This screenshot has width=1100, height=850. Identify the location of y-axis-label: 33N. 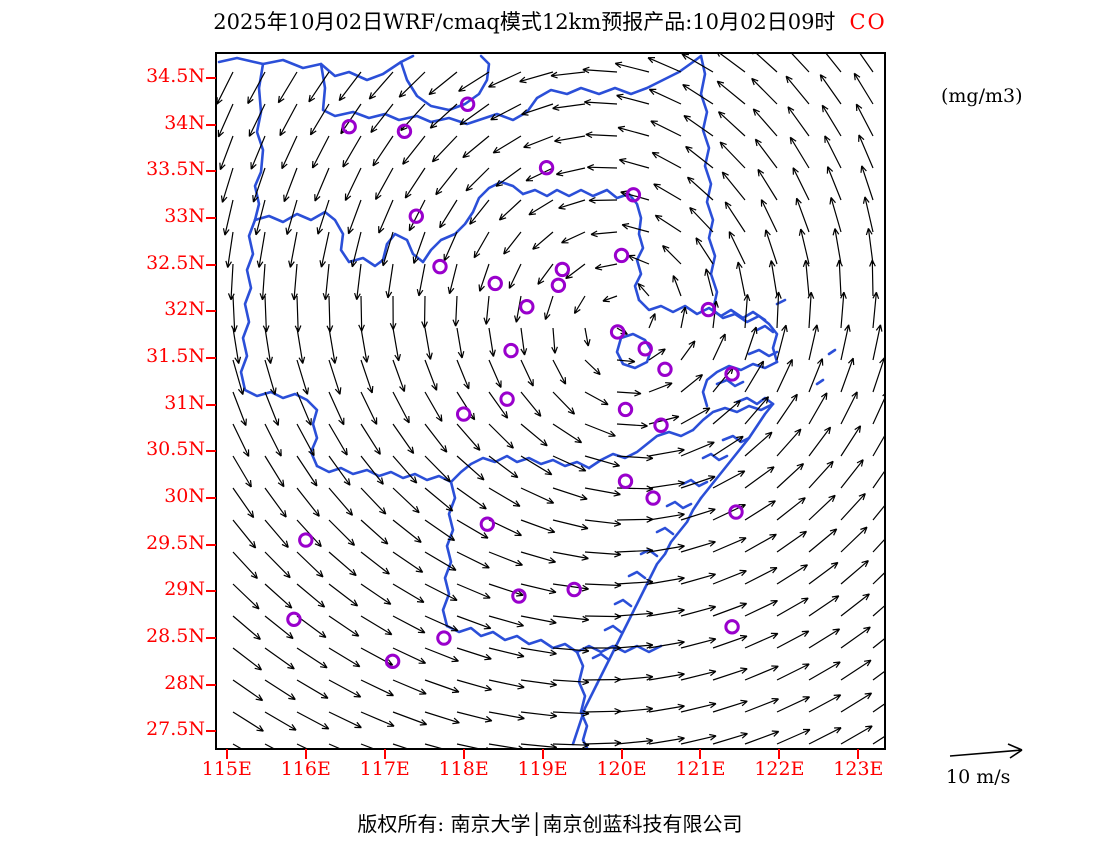
(184, 216).